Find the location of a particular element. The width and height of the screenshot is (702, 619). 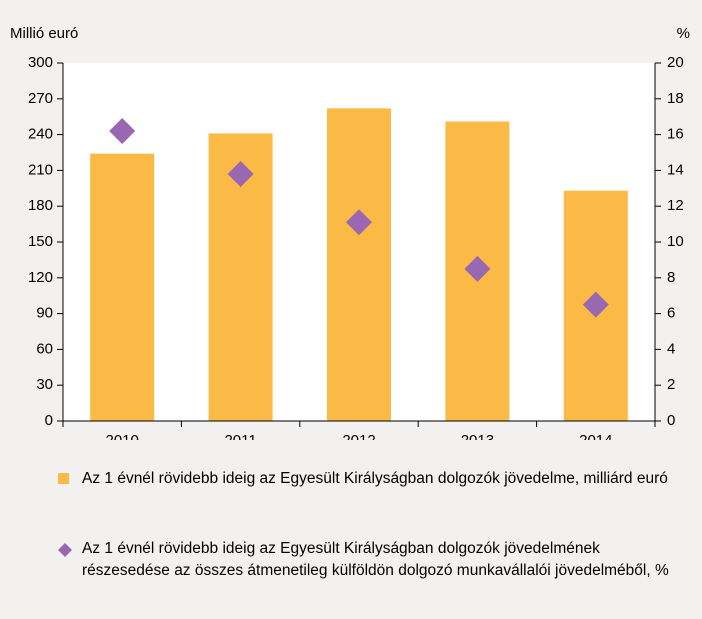

x-tick-label: 2014 is located at coordinates (595, 436).